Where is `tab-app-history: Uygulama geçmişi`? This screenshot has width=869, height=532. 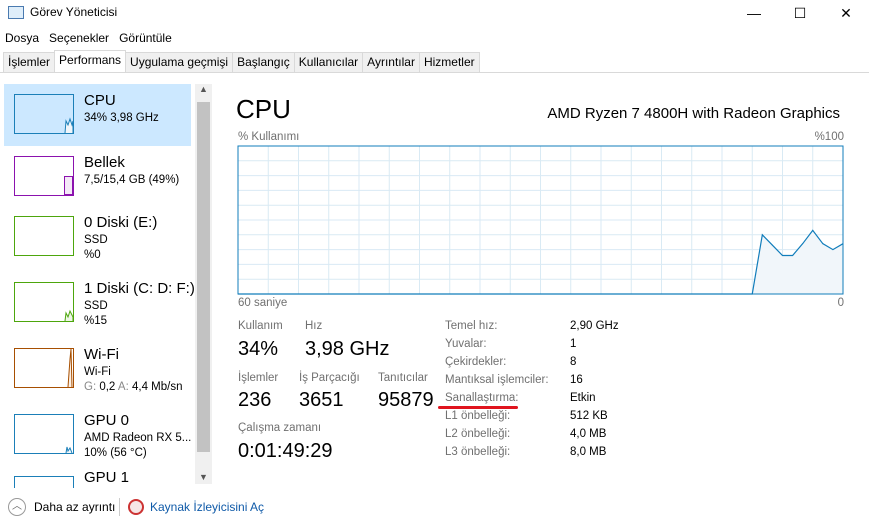
tab-app-history: Uygulama geçmişi is located at coordinates (179, 62).